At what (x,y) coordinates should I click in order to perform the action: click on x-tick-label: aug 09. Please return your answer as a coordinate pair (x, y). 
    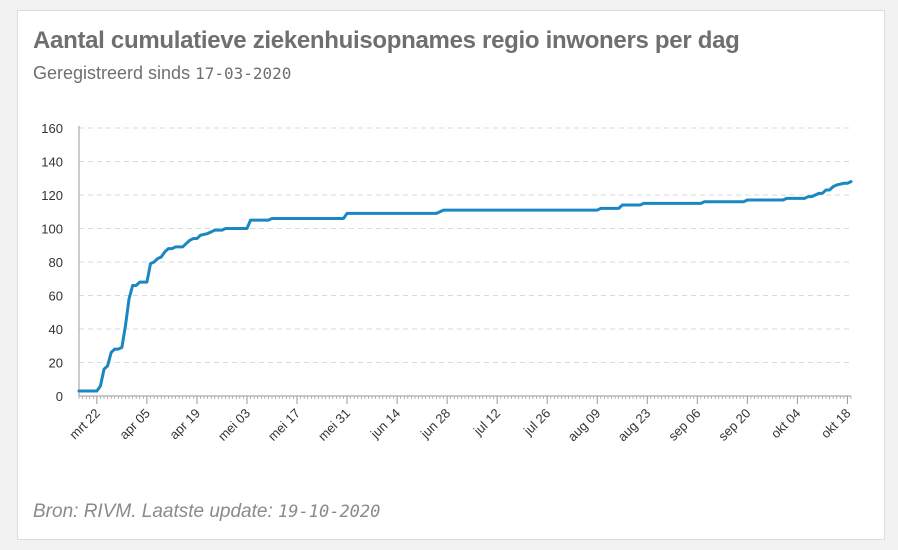
    Looking at the image, I should click on (584, 425).